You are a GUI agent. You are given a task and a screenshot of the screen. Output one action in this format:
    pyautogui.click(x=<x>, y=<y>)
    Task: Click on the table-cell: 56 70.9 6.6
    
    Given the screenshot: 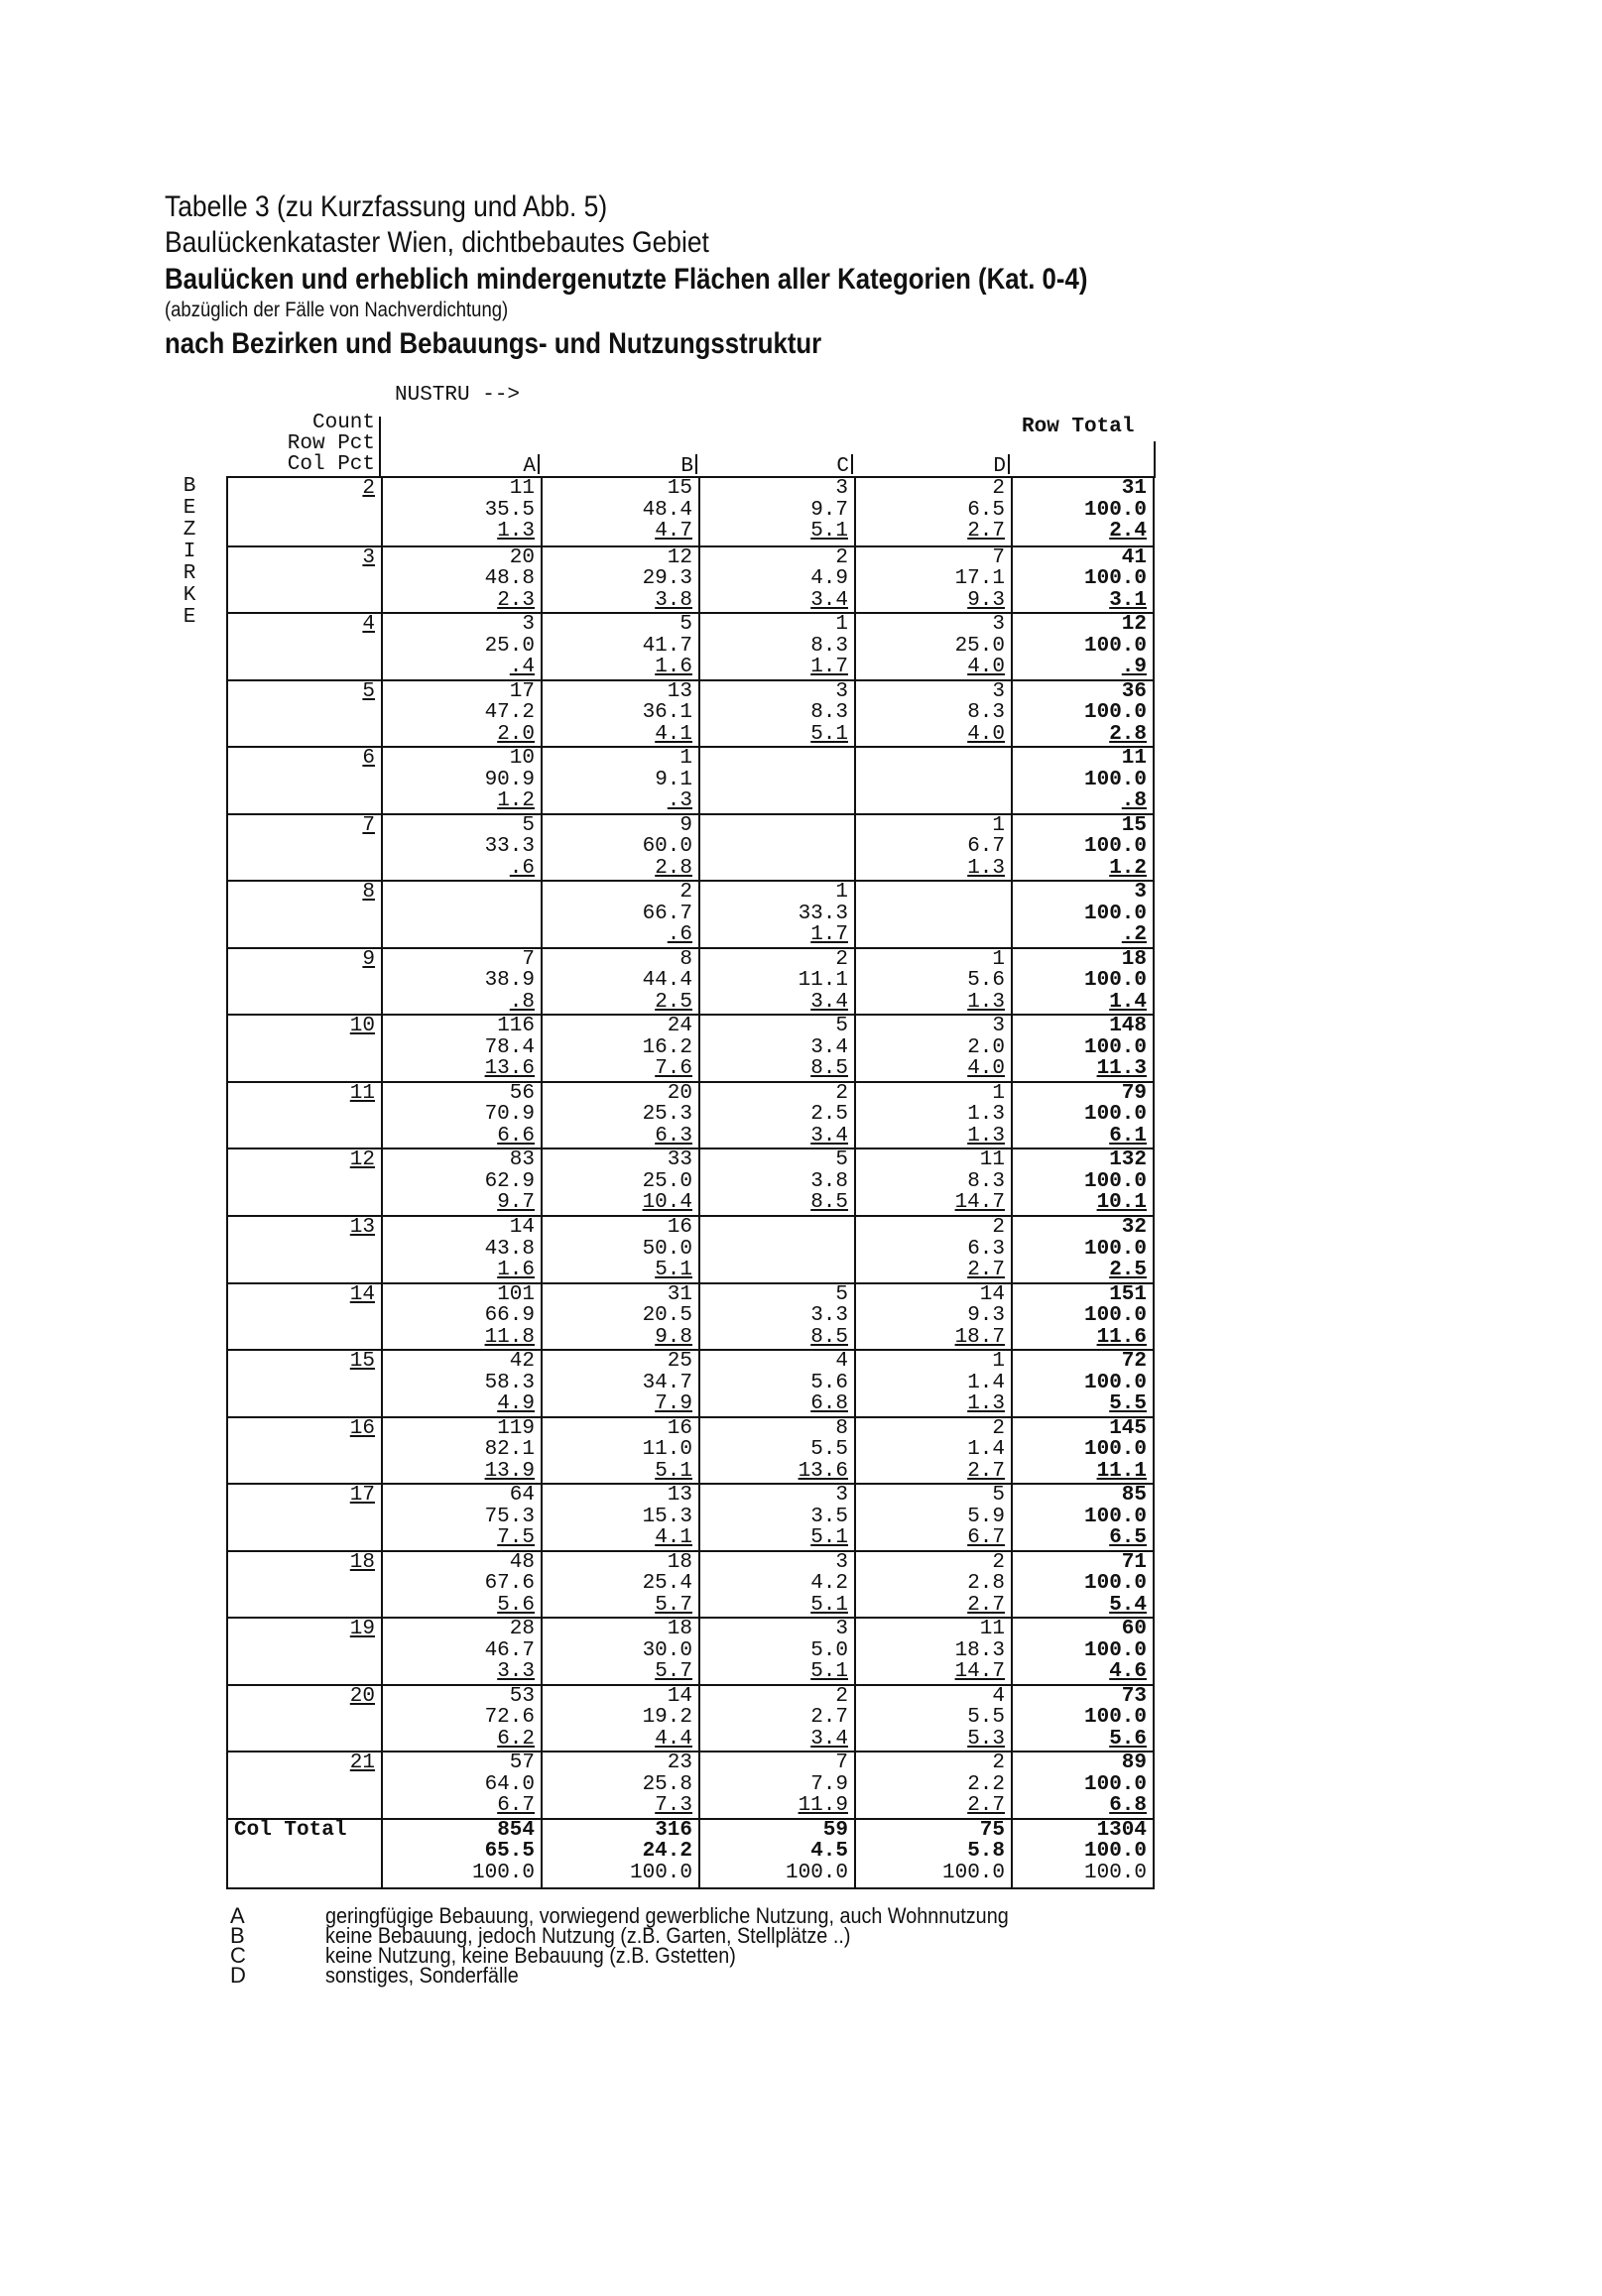 What is the action you would take?
    pyautogui.click(x=461, y=1115)
    